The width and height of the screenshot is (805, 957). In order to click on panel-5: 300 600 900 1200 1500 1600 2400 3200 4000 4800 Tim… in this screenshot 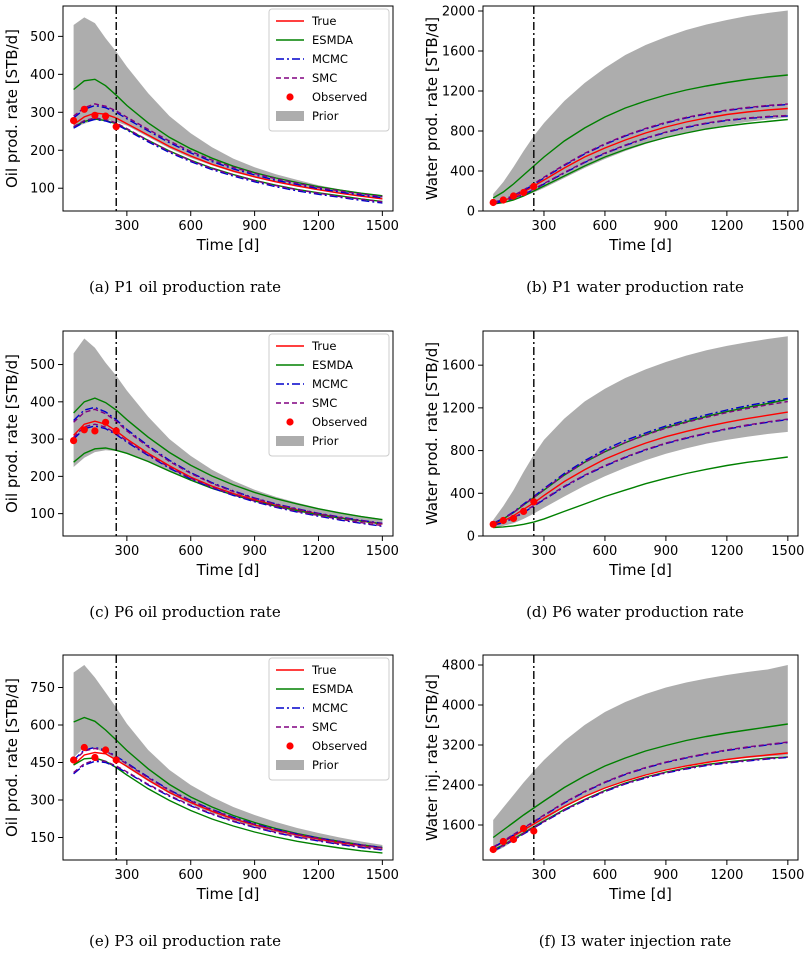, I will do `click(613, 802)`.